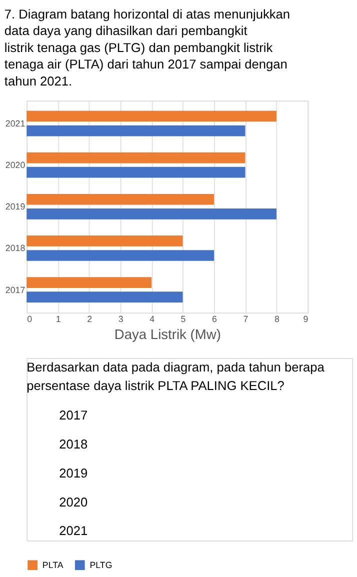 This screenshot has height=577, width=357. I want to click on x-tick-label: 2, so click(89, 319).